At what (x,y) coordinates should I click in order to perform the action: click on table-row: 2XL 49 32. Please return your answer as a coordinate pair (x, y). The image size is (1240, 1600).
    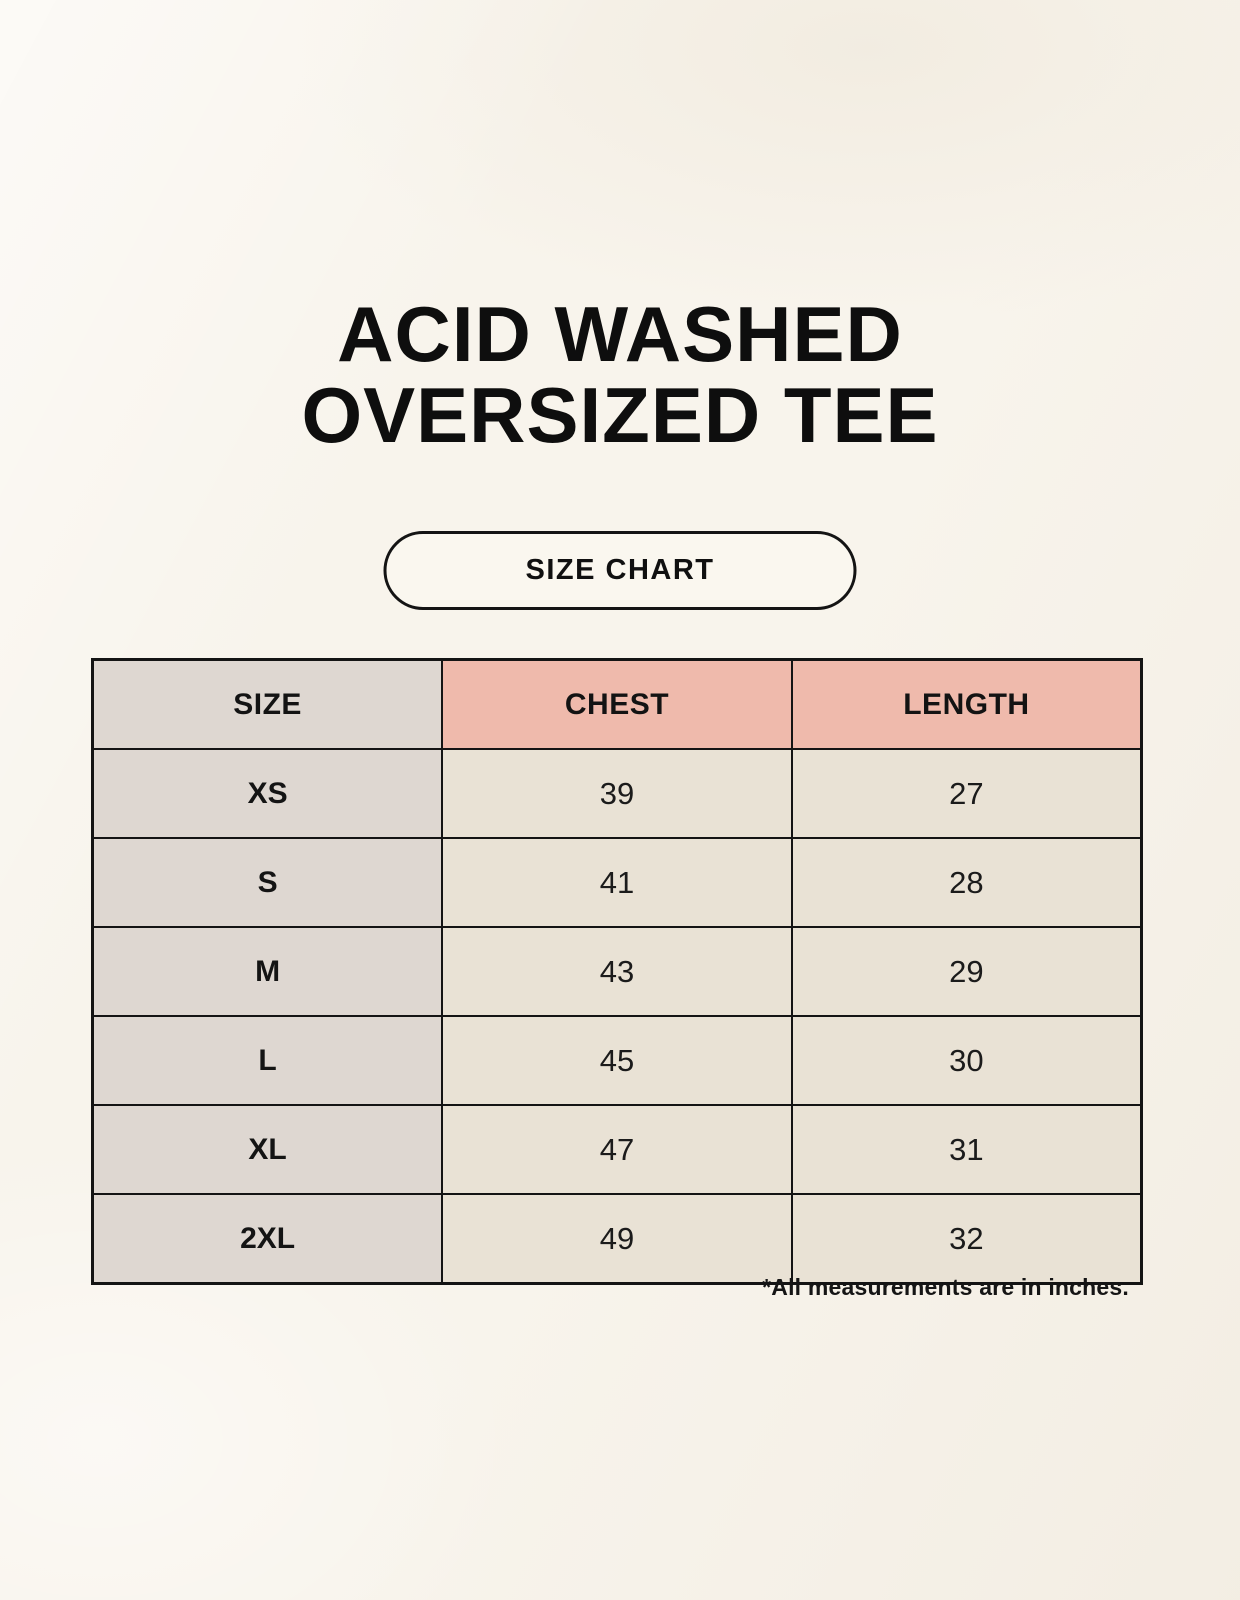
    Looking at the image, I should click on (617, 1239).